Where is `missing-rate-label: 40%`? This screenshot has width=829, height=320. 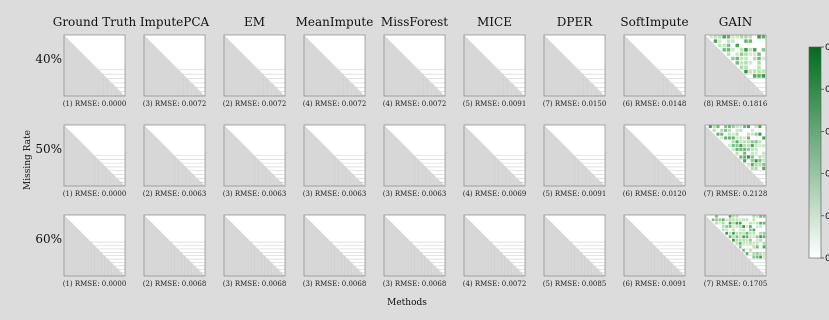 missing-rate-label: 40% is located at coordinates (48, 59).